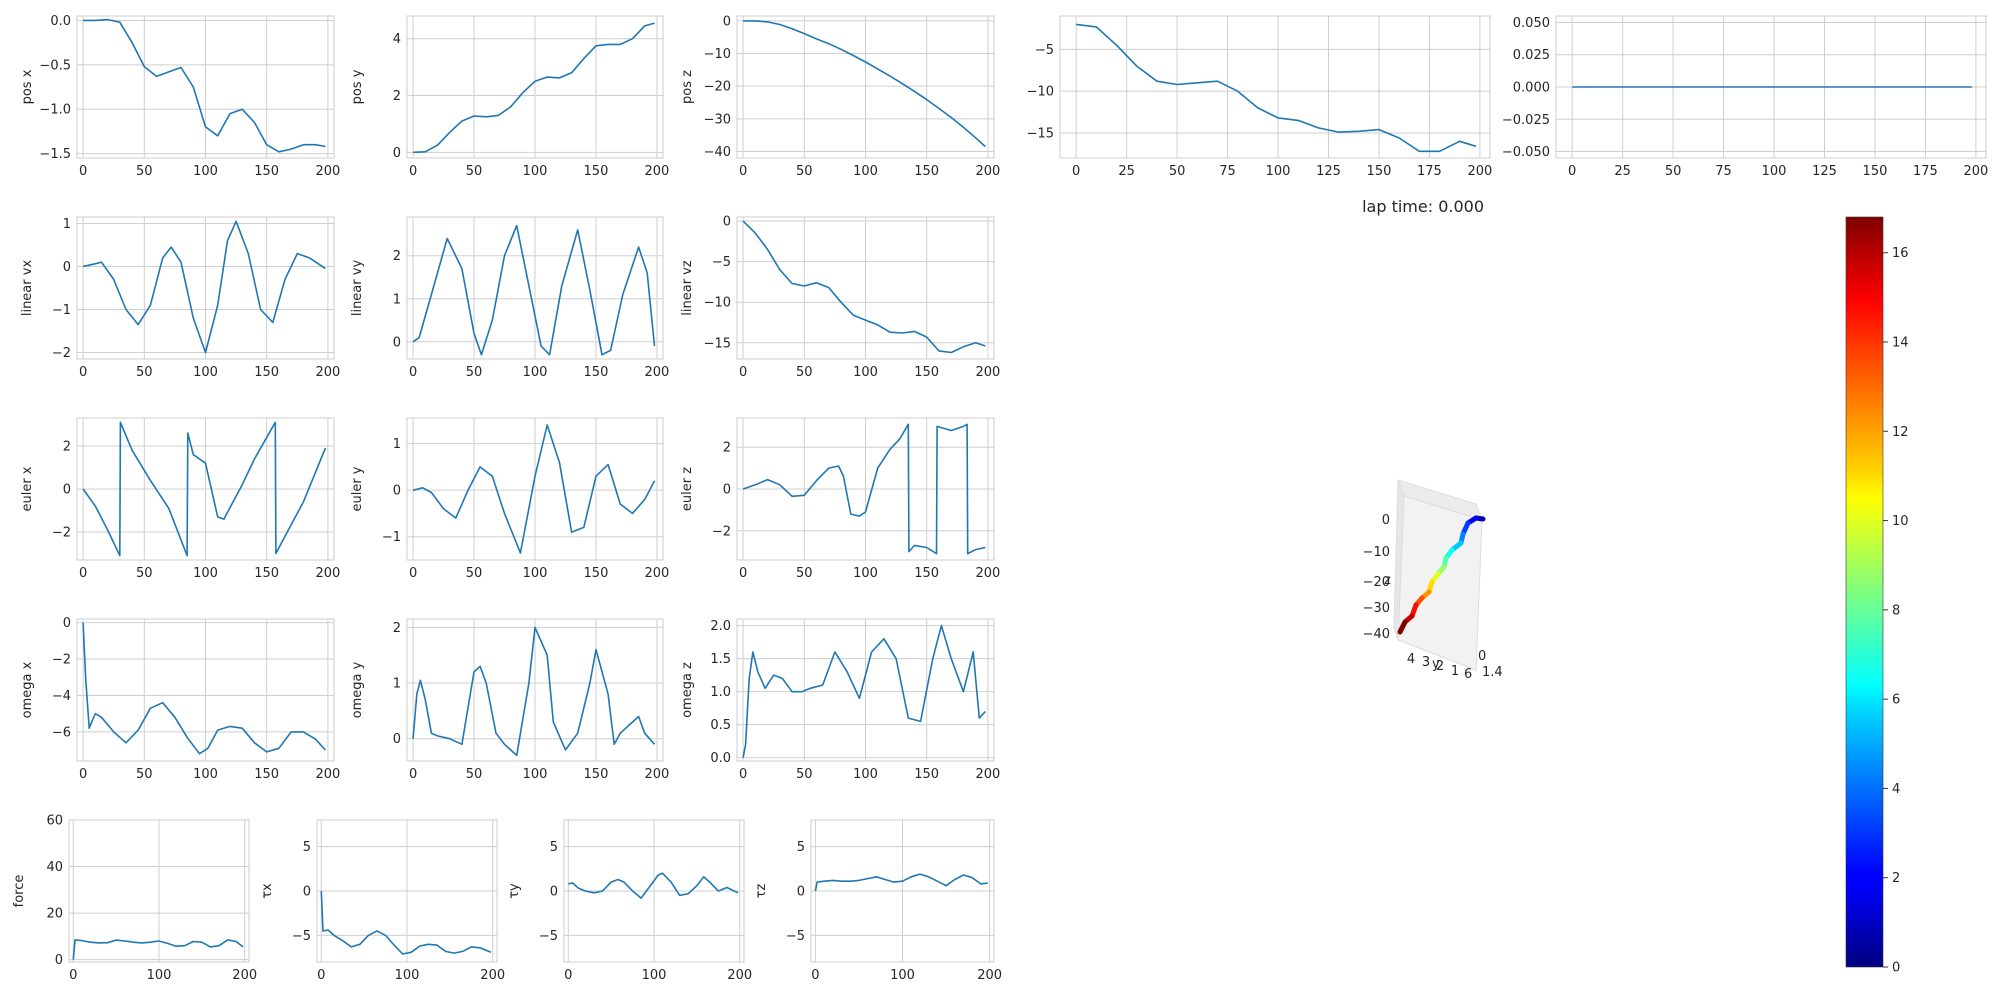  Describe the element at coordinates (1468, 674) in the screenshot. I see `axis3d-x-tick-label: 6` at that location.